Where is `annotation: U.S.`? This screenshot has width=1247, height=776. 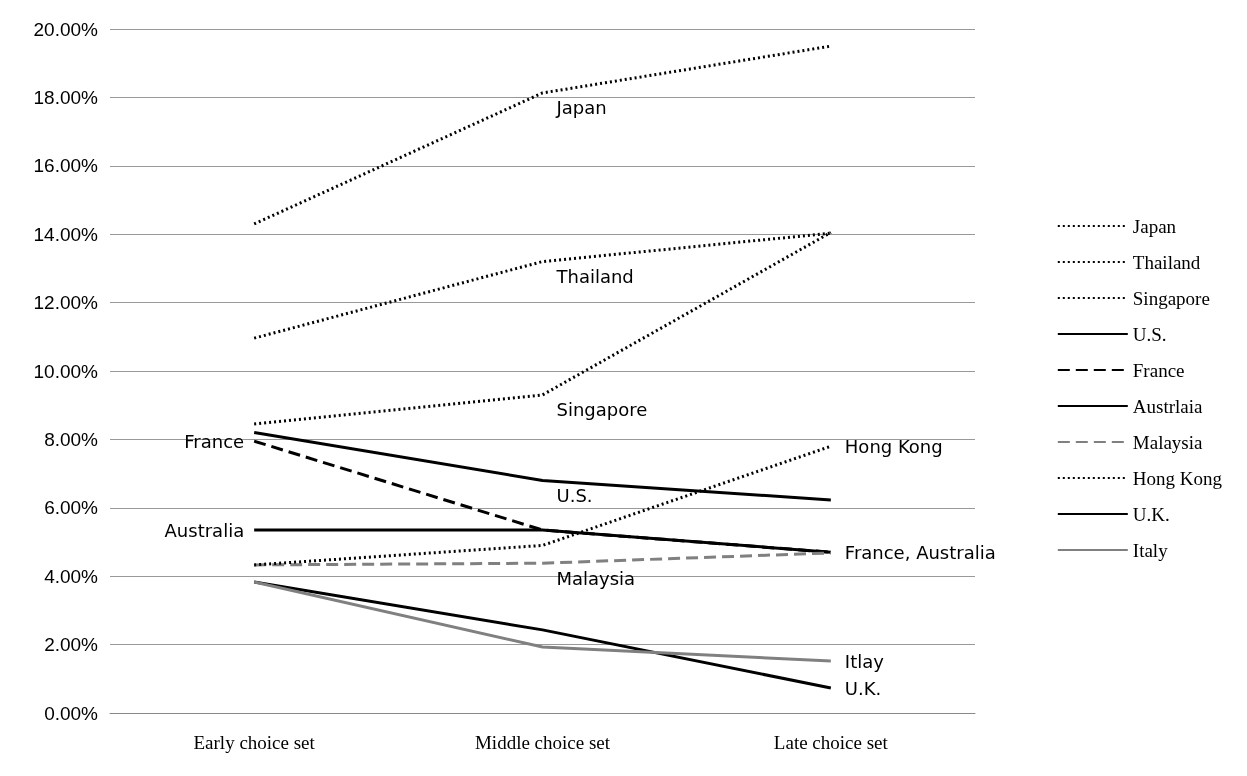 annotation: U.S. is located at coordinates (574, 495).